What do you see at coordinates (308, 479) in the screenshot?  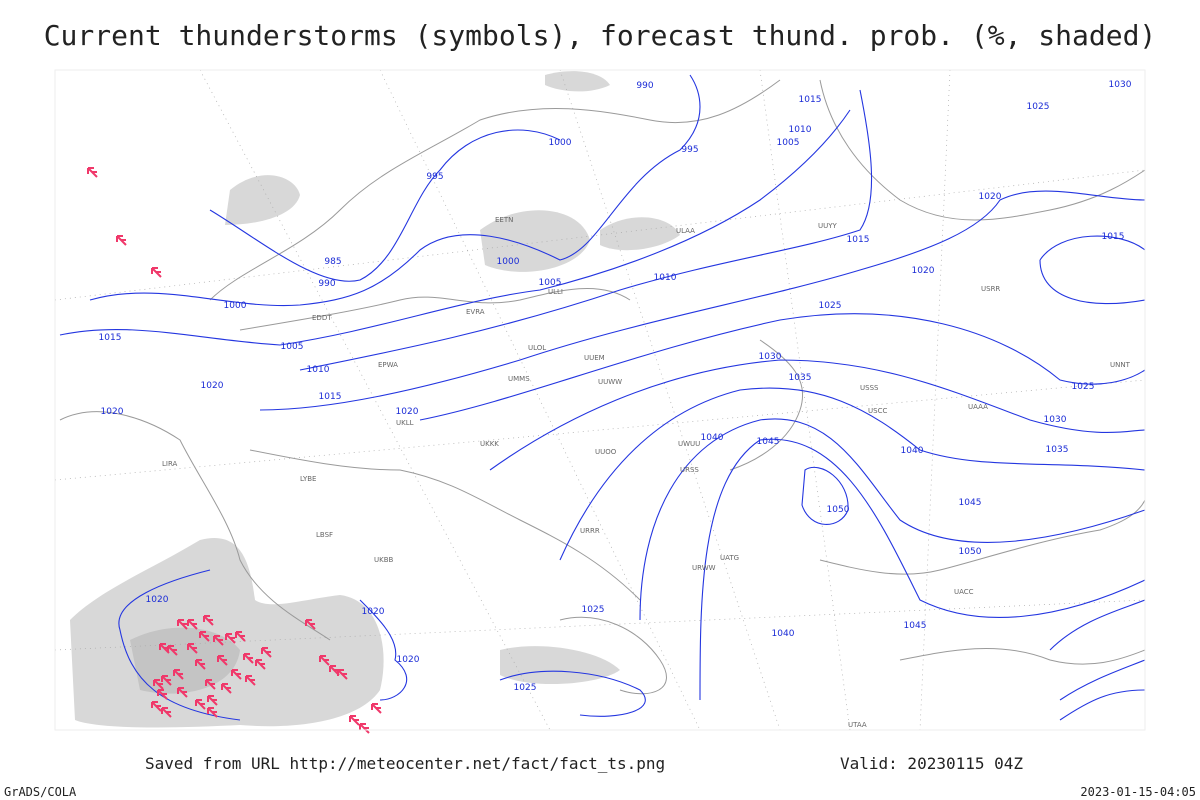 I see `station-code: LYBE` at bounding box center [308, 479].